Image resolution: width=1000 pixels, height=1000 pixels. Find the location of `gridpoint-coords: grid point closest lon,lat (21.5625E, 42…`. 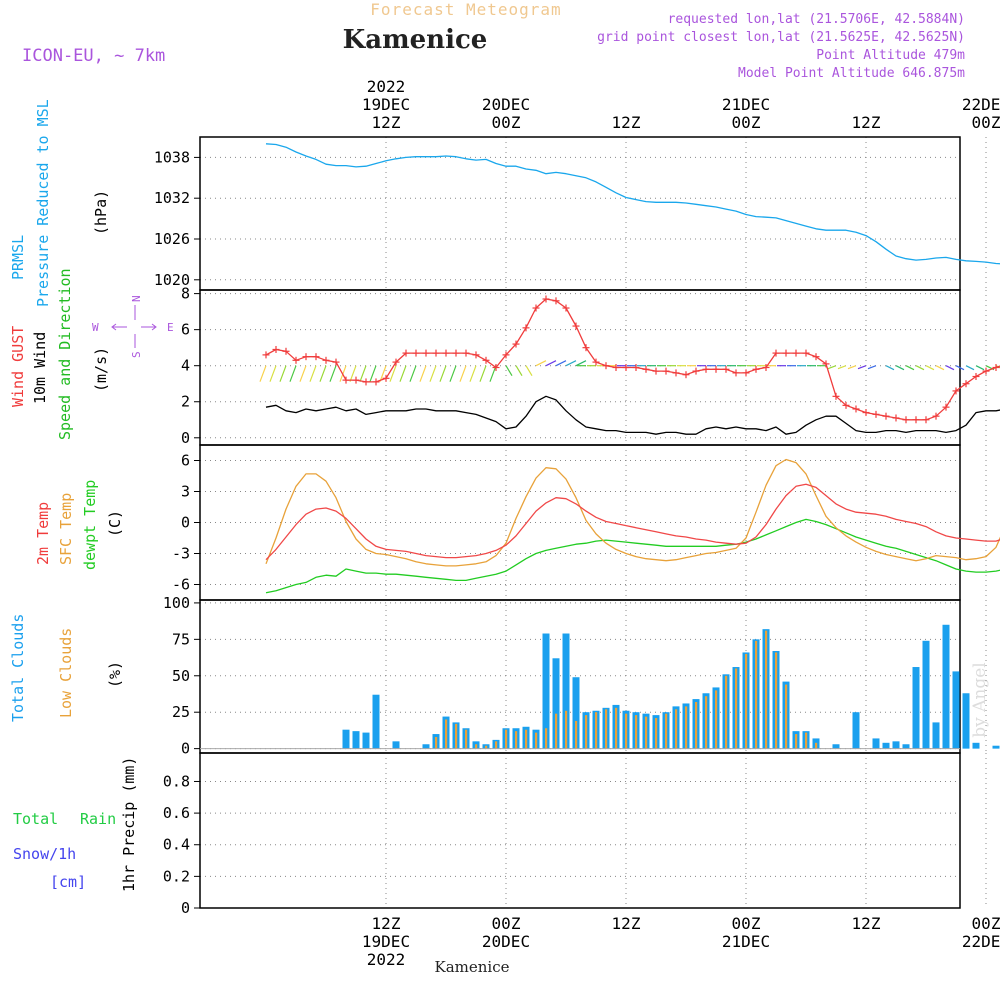

gridpoint-coords: grid point closest lon,lat (21.5625E, 42… is located at coordinates (781, 37).